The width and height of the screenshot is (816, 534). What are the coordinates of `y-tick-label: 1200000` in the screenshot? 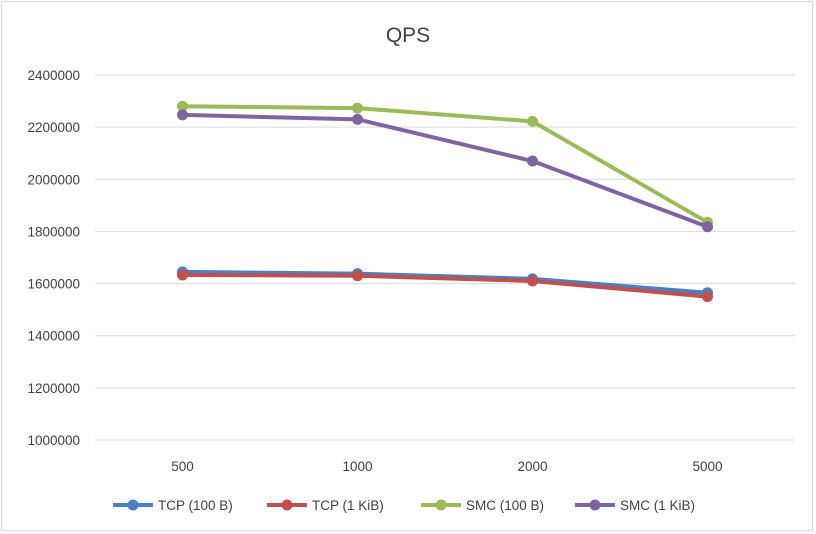 It's located at (53, 388).